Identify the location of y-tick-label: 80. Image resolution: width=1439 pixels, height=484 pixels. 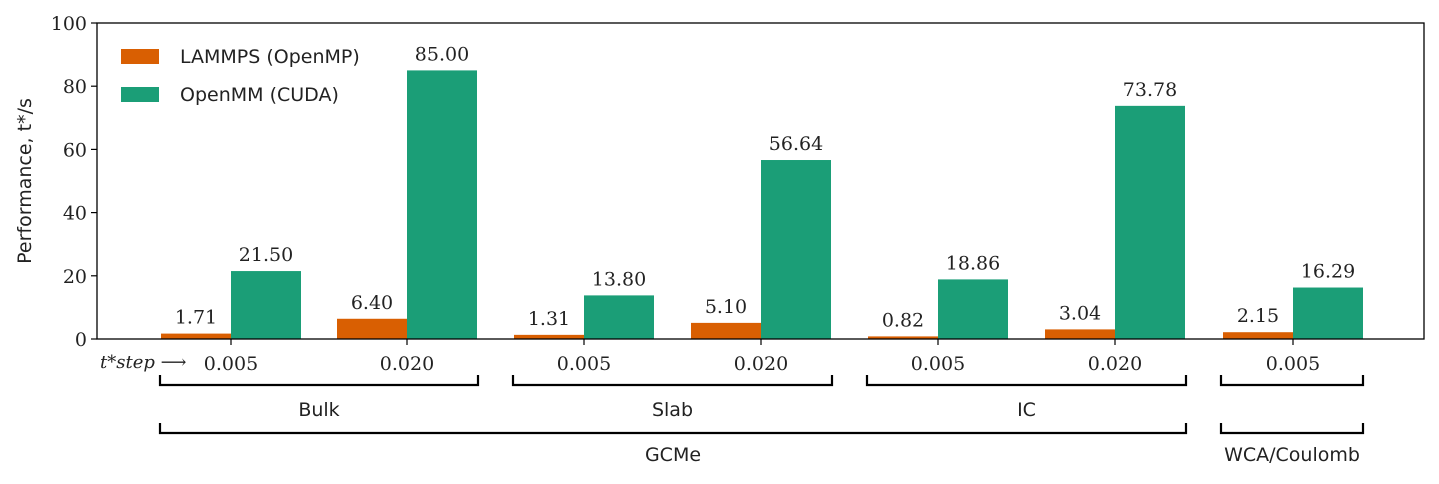
(75, 87).